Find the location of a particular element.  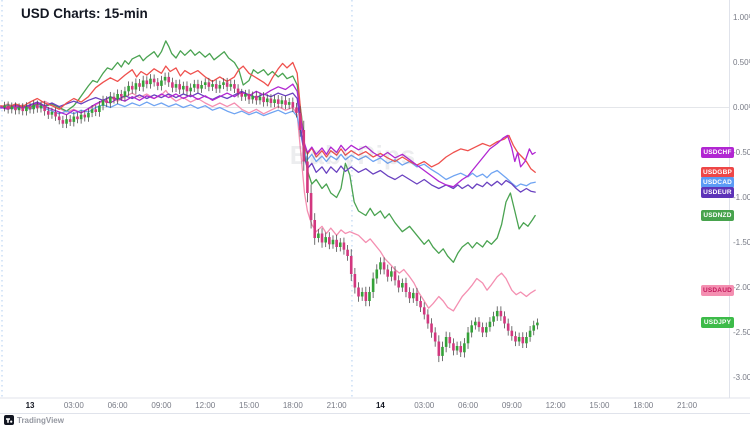

series-price-label-usdgbp: USDGBP is located at coordinates (717, 172).